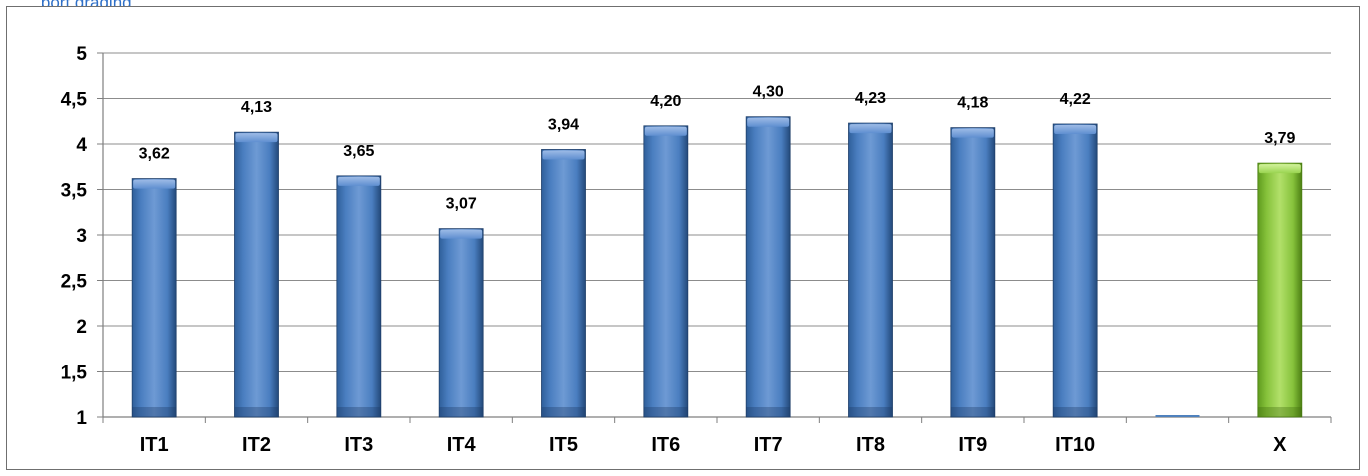 The image size is (1368, 476). Describe the element at coordinates (81, 145) in the screenshot. I see `y-tick-label: 4` at that location.